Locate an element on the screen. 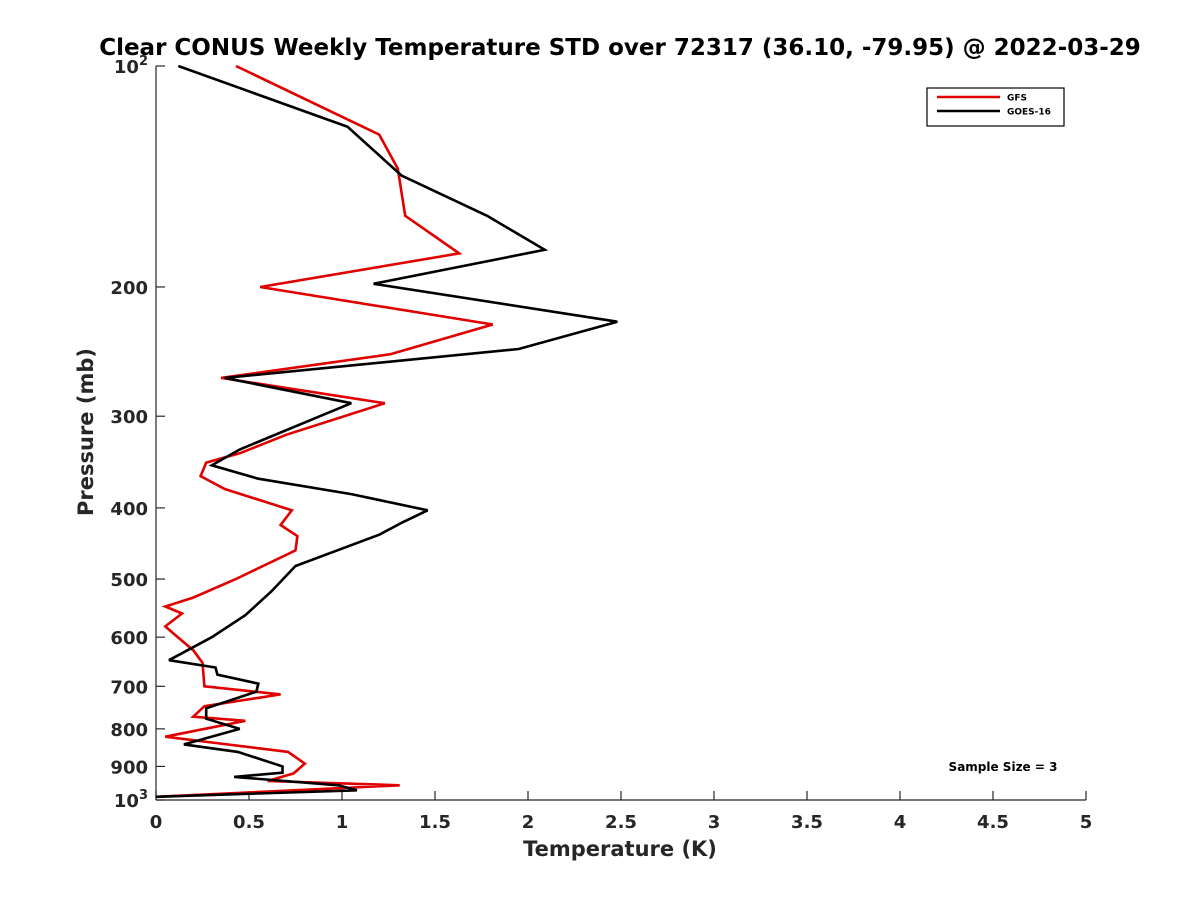  y-tick-label: 10³ is located at coordinates (131, 800).